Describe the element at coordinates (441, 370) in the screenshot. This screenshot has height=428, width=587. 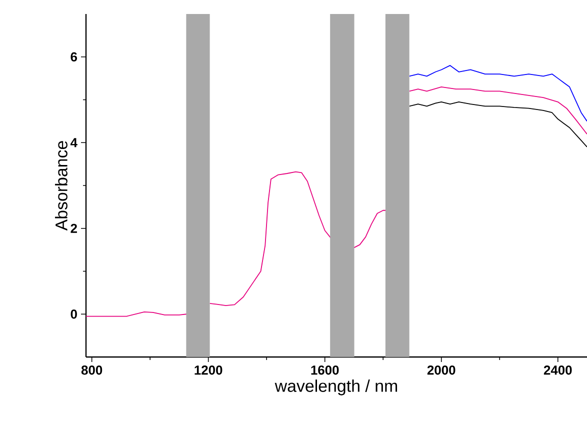
I see `x-tick-label: 2000` at that location.